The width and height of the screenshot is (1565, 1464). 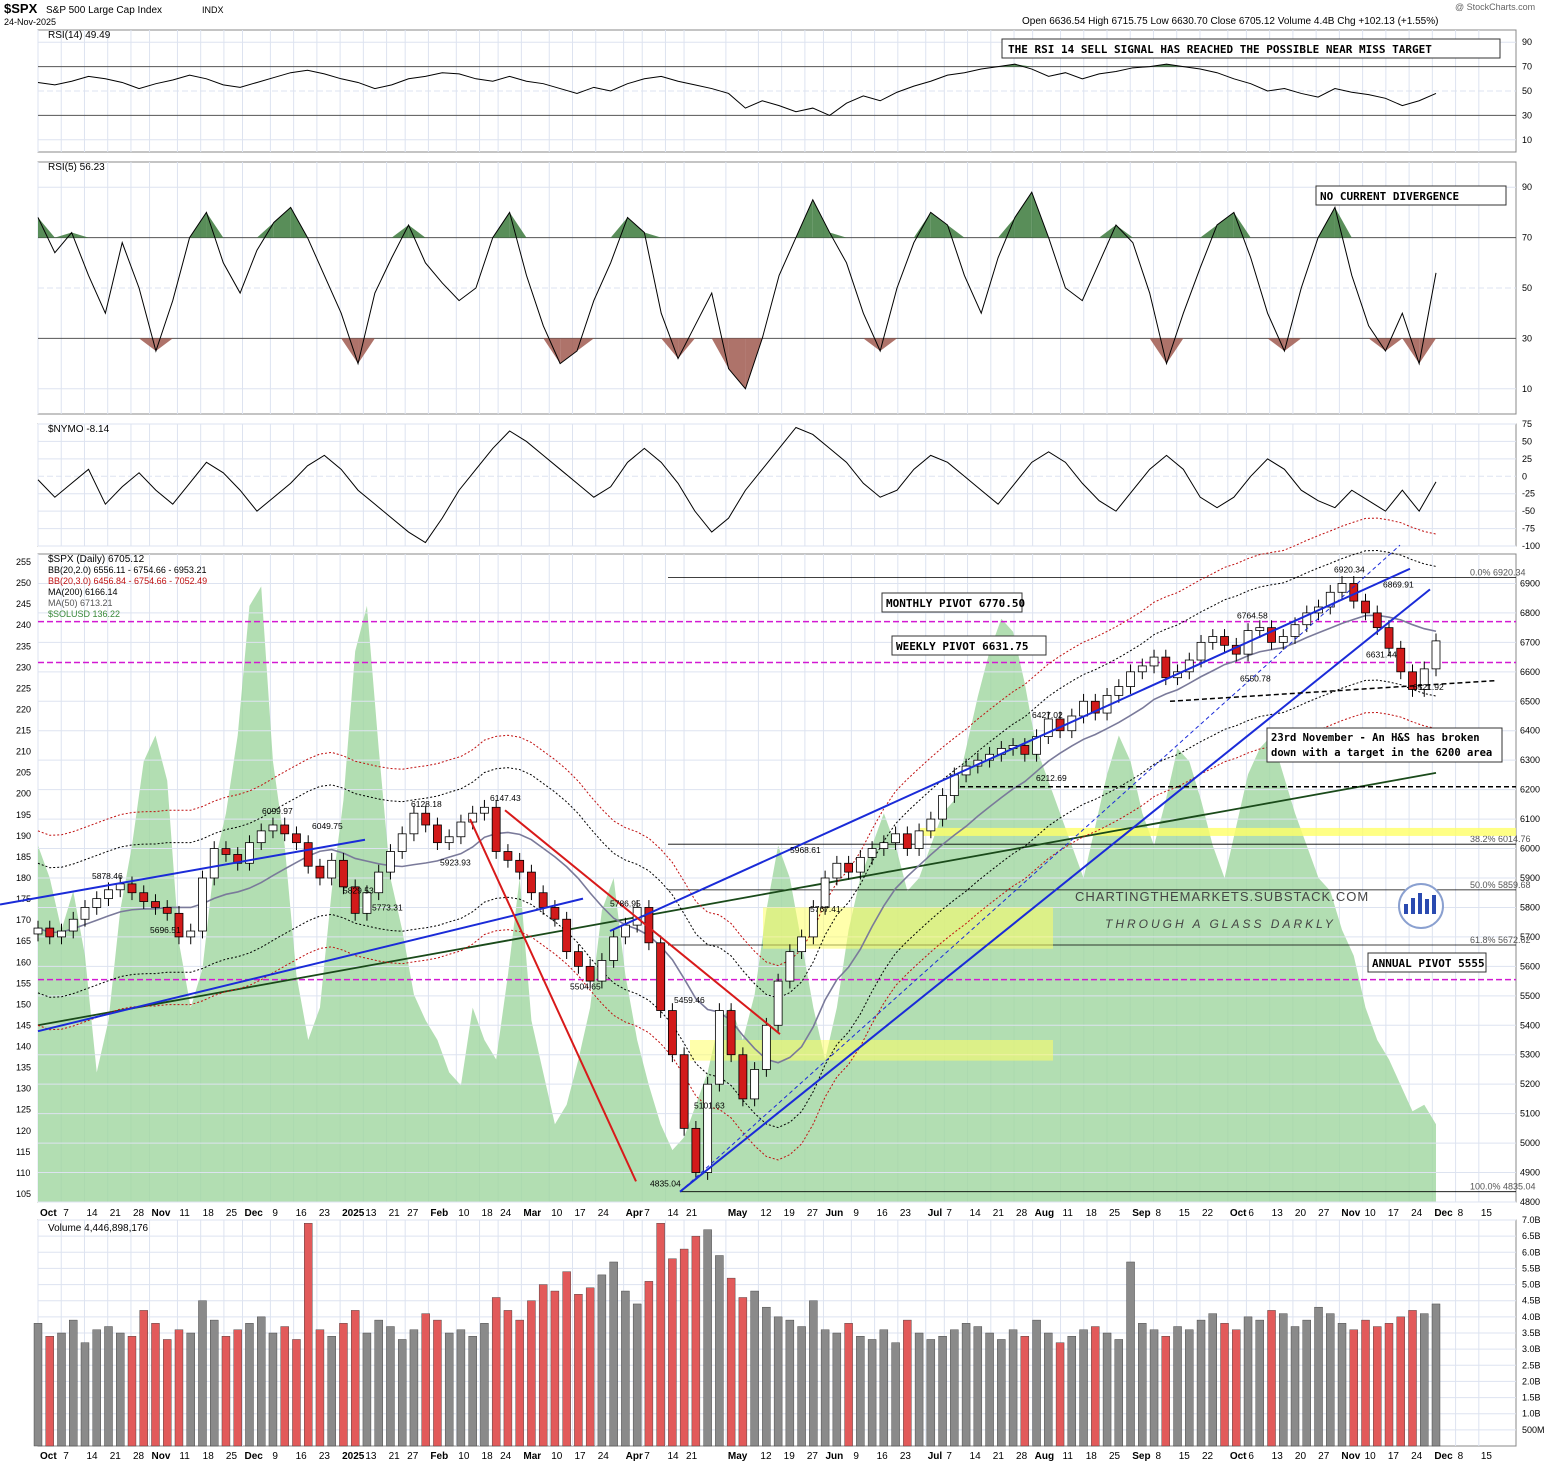 What do you see at coordinates (277, 811) in the screenshot?
I see `price-annotation-0: 6099.97` at bounding box center [277, 811].